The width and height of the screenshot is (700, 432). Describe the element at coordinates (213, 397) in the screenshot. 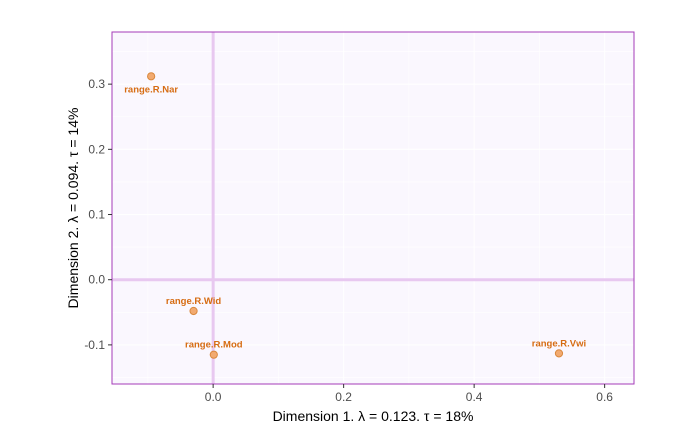

I see `x-tick-label: 0.0` at that location.